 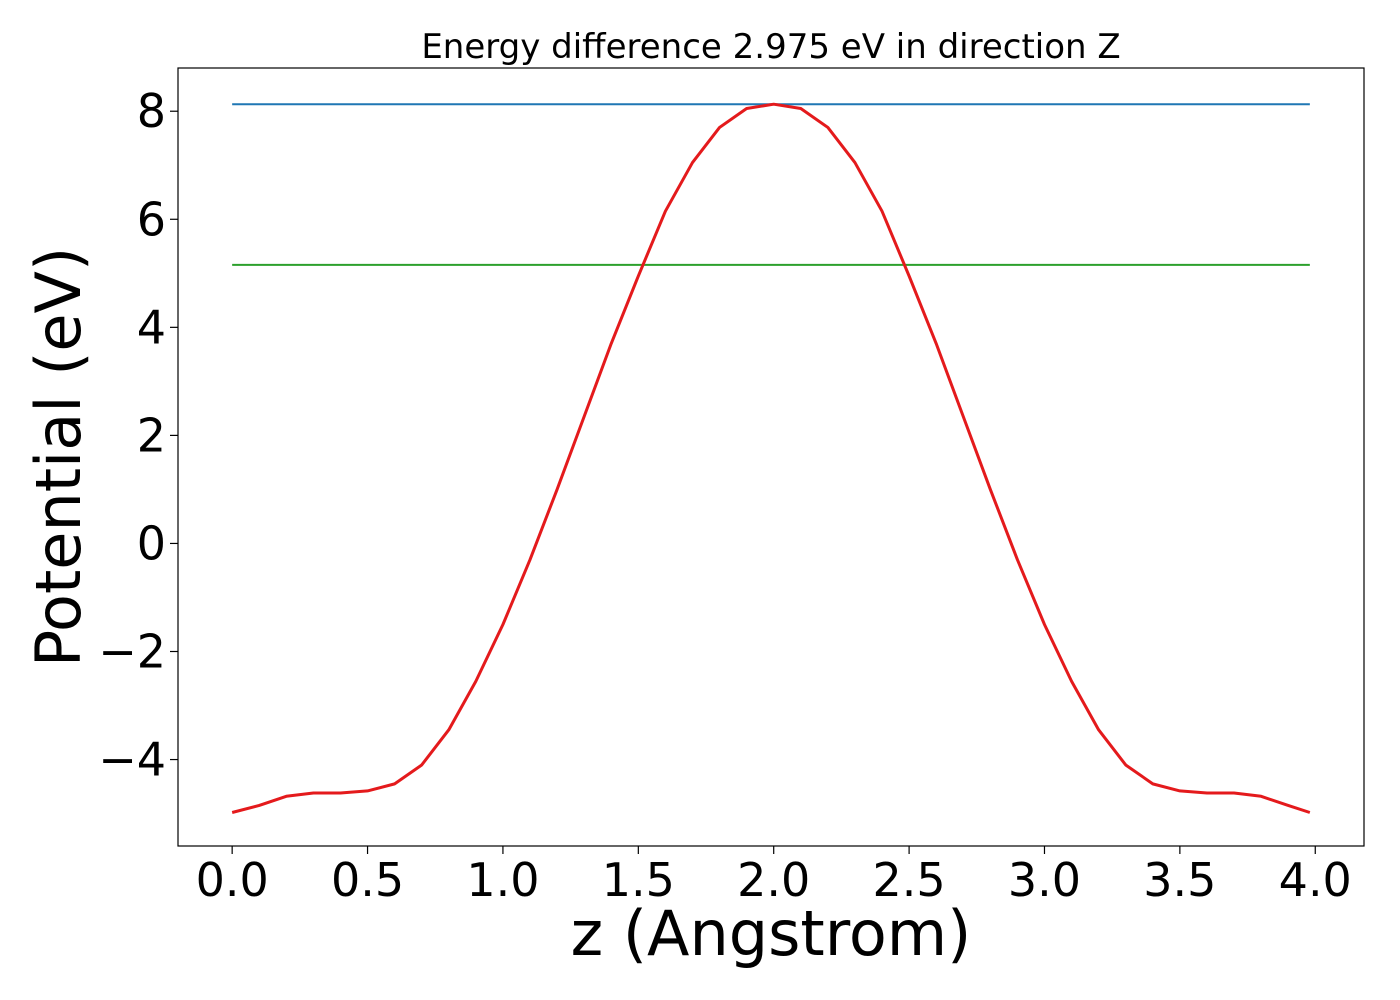 What do you see at coordinates (151, 111) in the screenshot?
I see `y-tick-label: 8` at bounding box center [151, 111].